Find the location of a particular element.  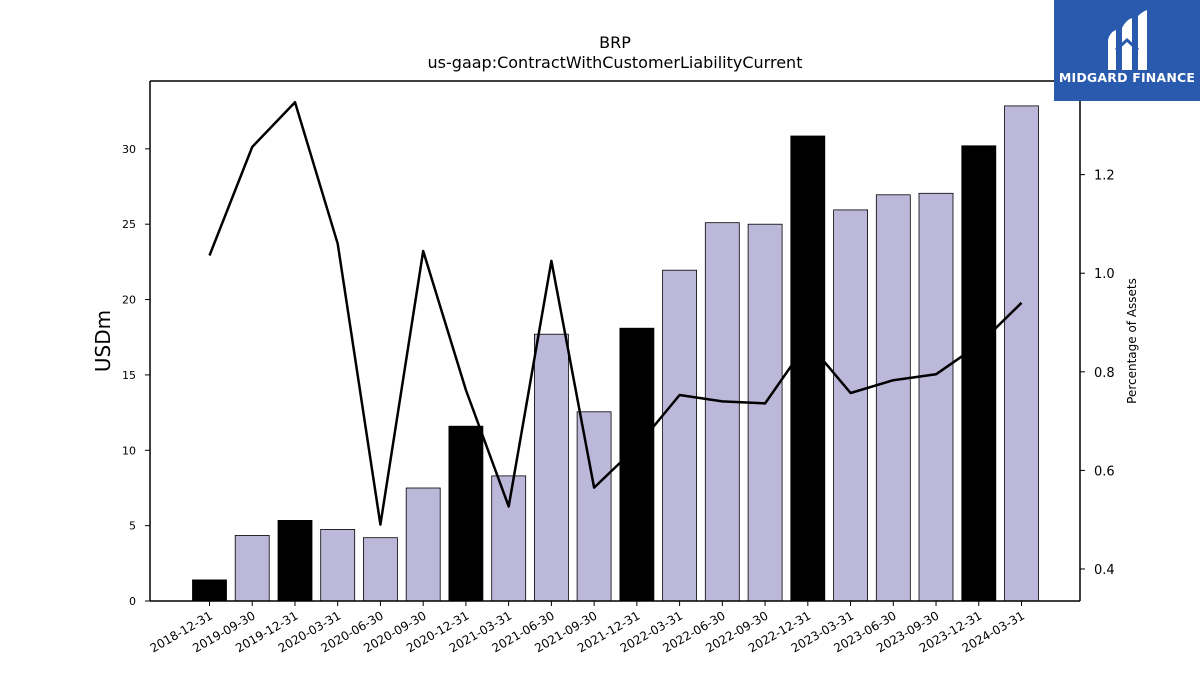

y2-tick-label: 1.0 is located at coordinates (1104, 274).